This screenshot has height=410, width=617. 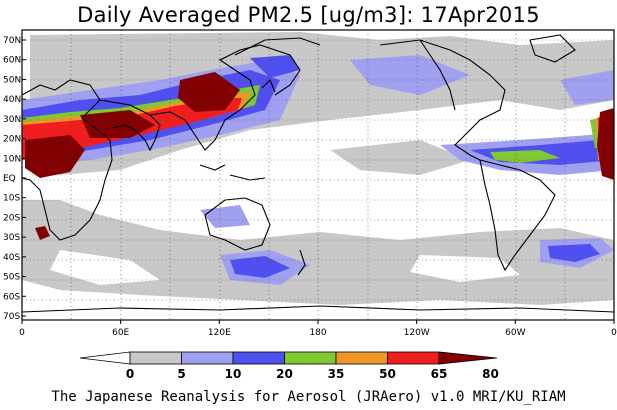 I want to click on lat-label: 30S, so click(x=11, y=238).